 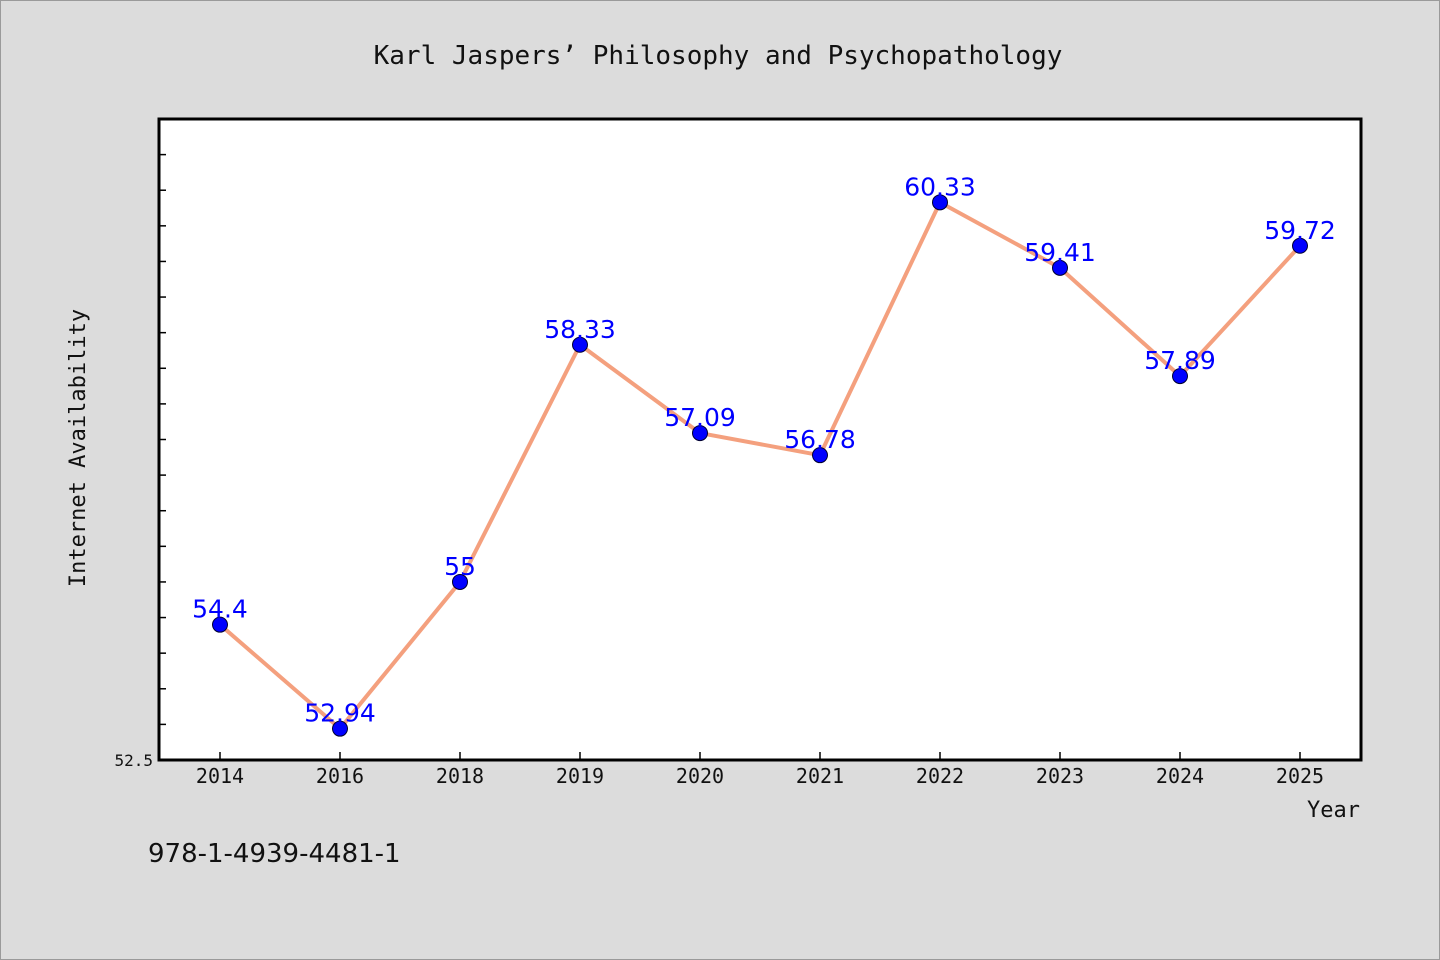 What do you see at coordinates (340, 713) in the screenshot?
I see `data-label: 52.94` at bounding box center [340, 713].